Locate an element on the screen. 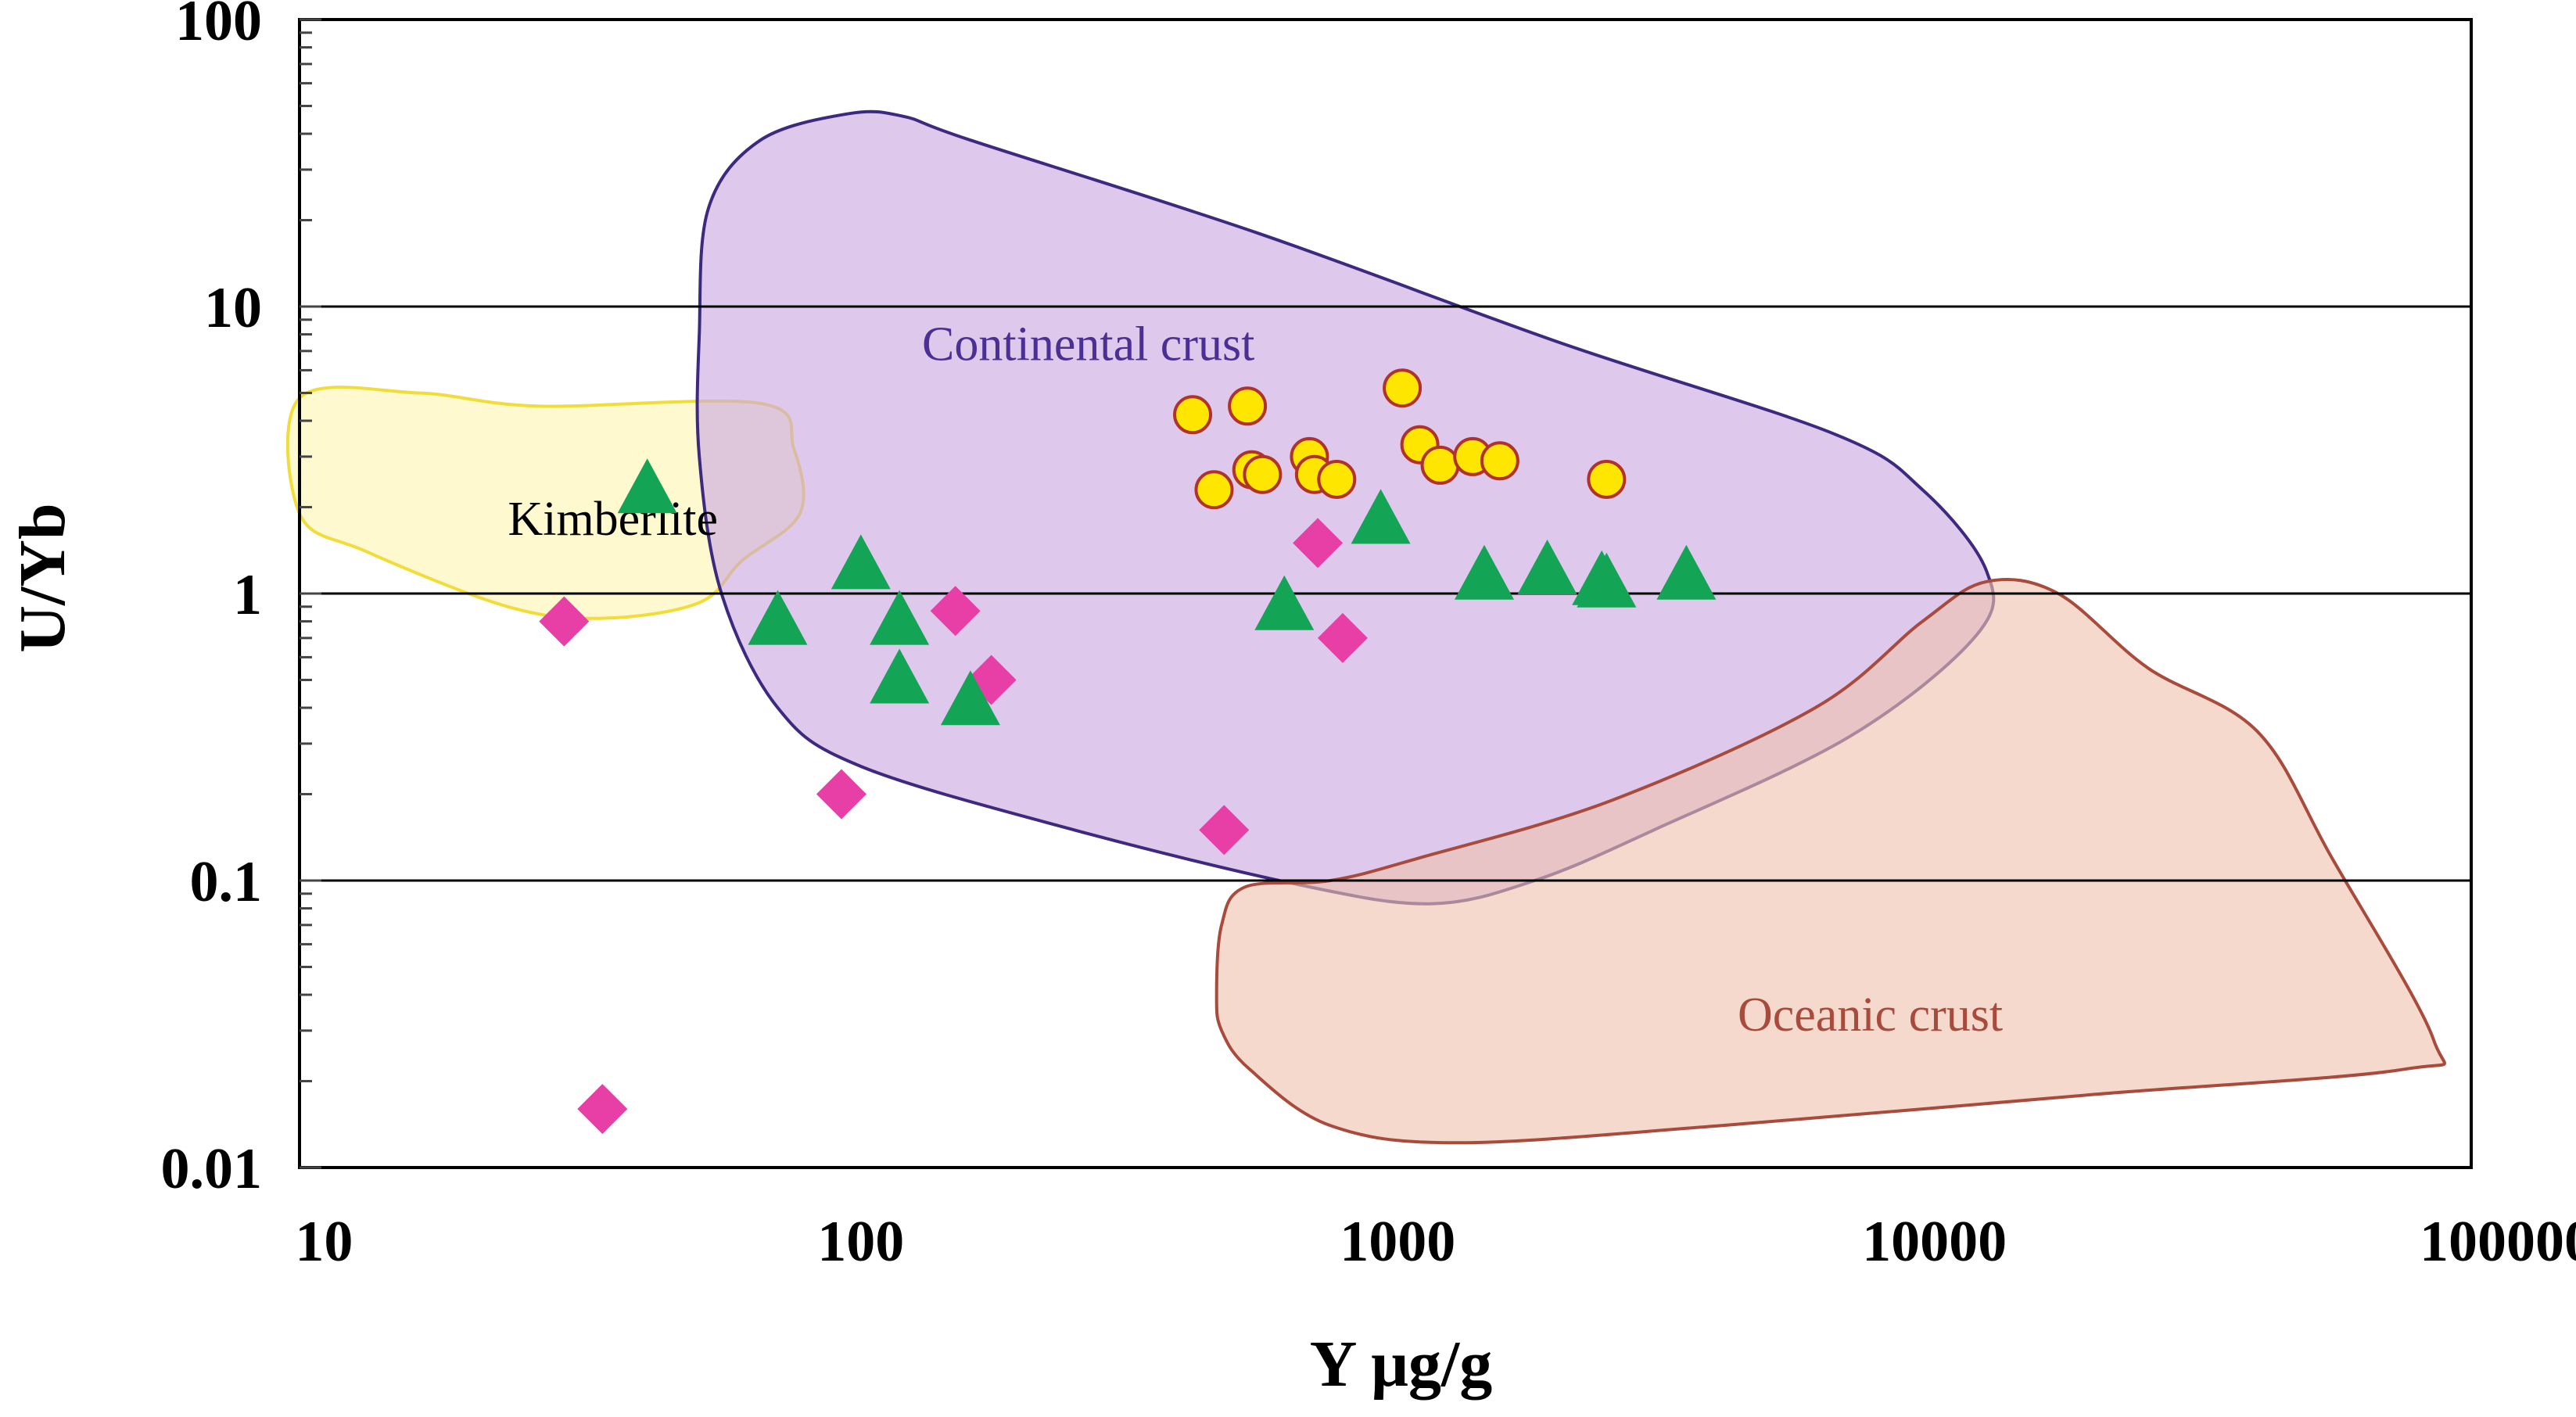 Image resolution: width=2576 pixels, height=1417 pixels. y-tick-label: 0.01 is located at coordinates (212, 1169).